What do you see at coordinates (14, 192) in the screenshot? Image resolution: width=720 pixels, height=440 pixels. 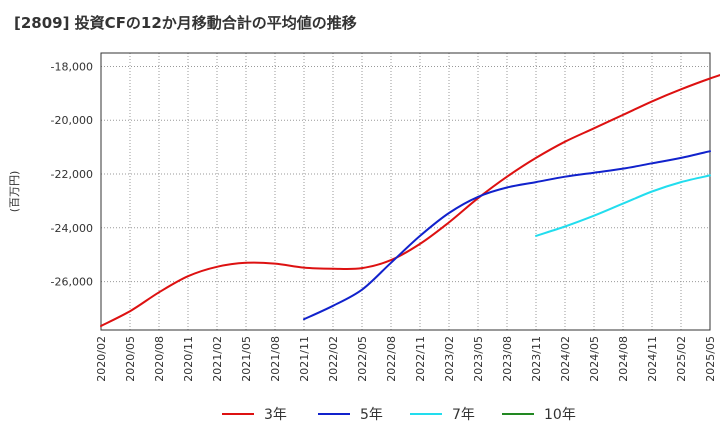 I see `y-axis-label: (百万円)` at bounding box center [14, 192].